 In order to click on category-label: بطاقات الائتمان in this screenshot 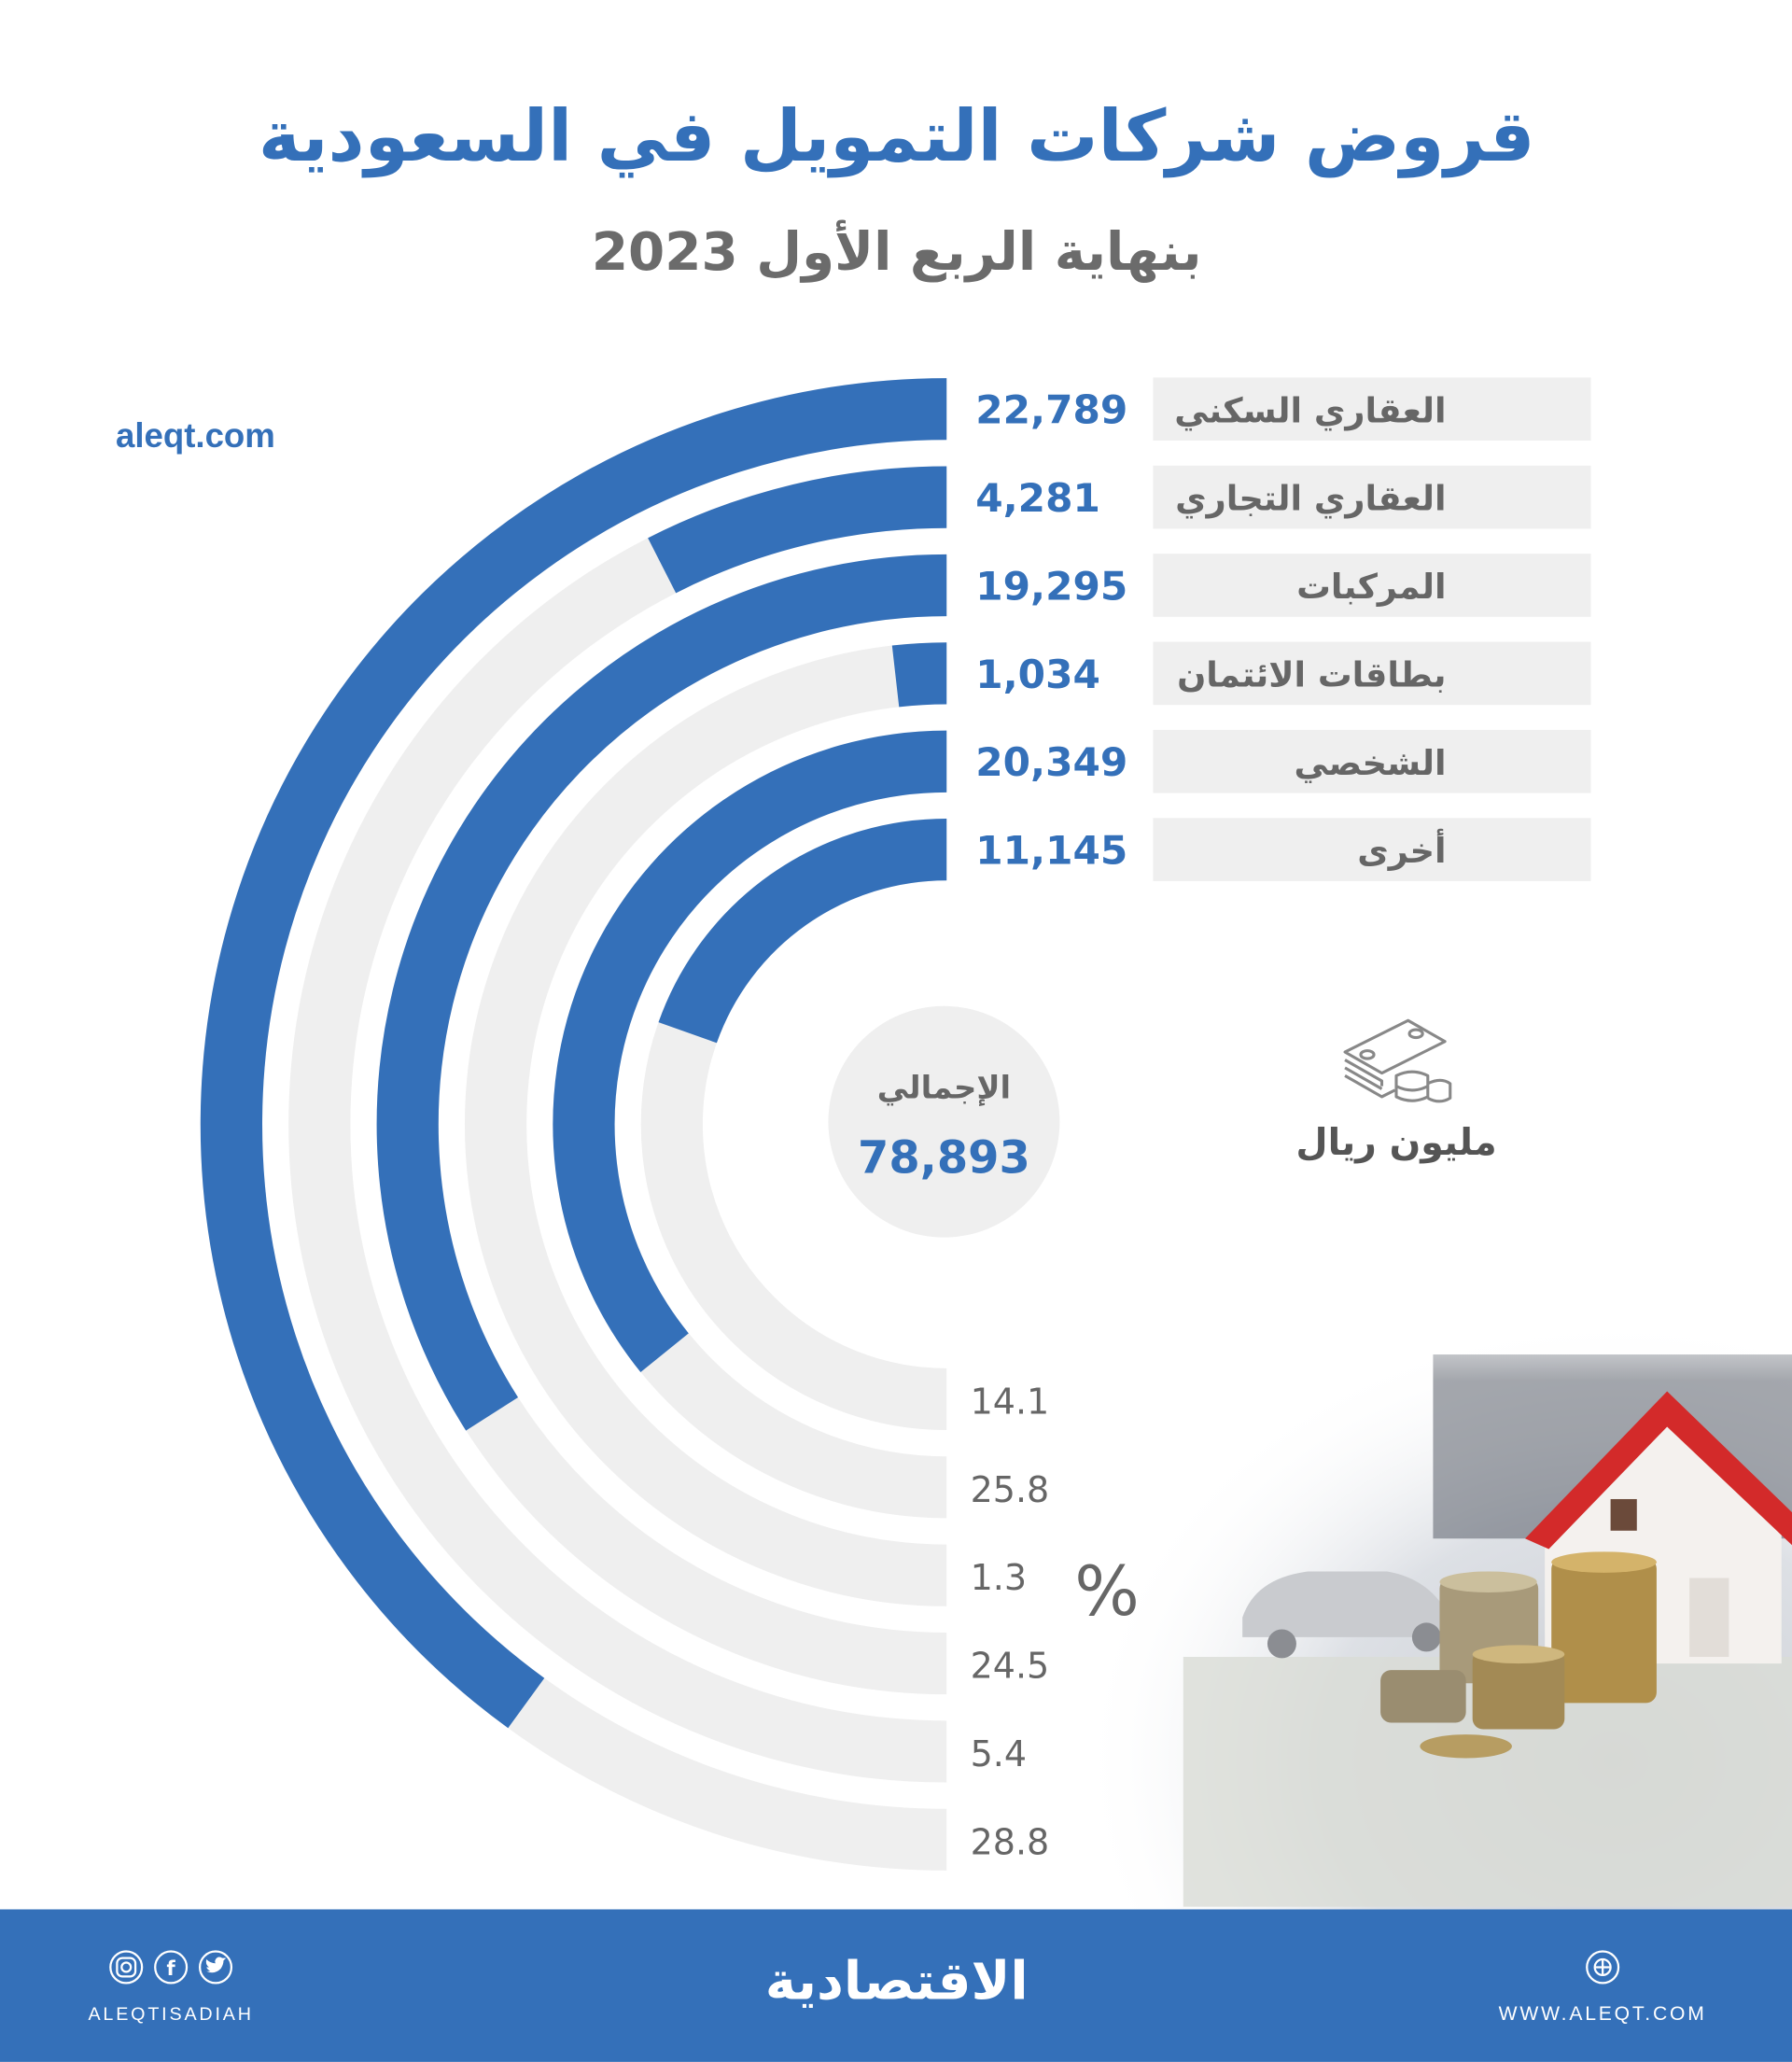, I will do `click(1311, 674)`.